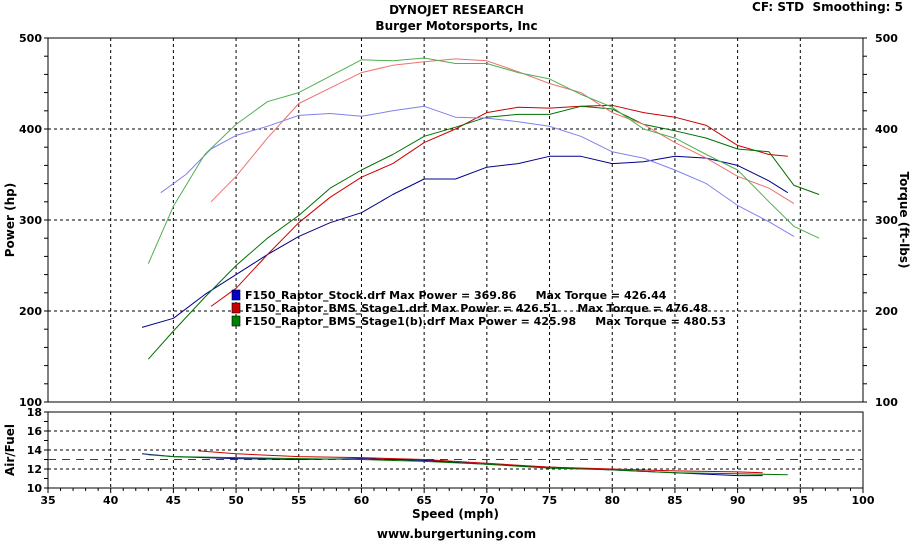 The height and width of the screenshot is (541, 913). Describe the element at coordinates (111, 500) in the screenshot. I see `x-tick-label: 40` at that location.